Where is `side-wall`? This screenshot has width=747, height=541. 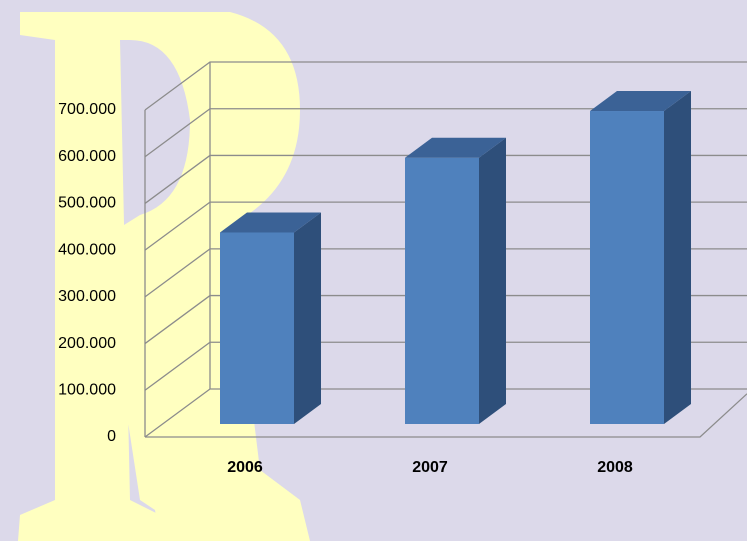
side-wall is located at coordinates (177, 249).